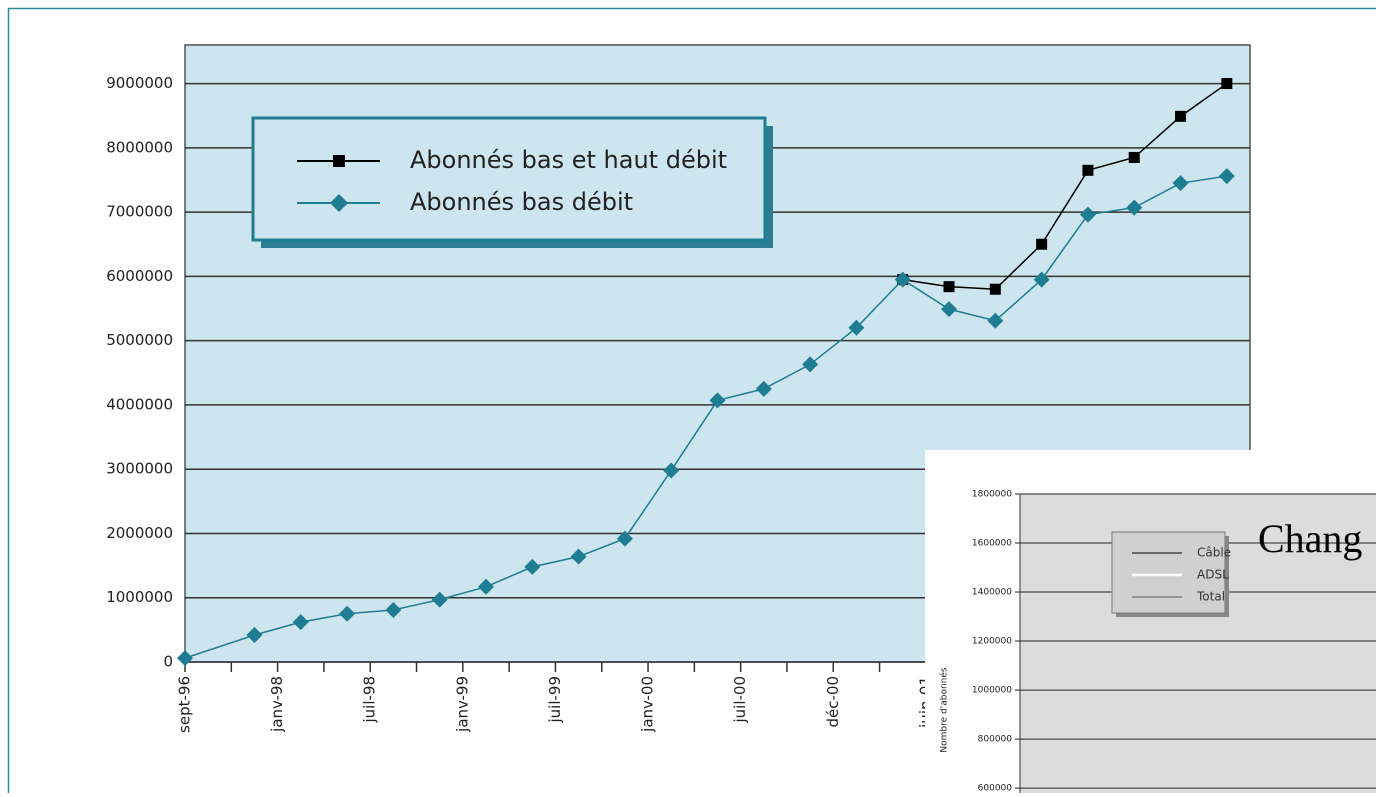 The width and height of the screenshot is (1376, 797). I want to click on legend-label: Abonnés bas et haut débit, so click(568, 160).